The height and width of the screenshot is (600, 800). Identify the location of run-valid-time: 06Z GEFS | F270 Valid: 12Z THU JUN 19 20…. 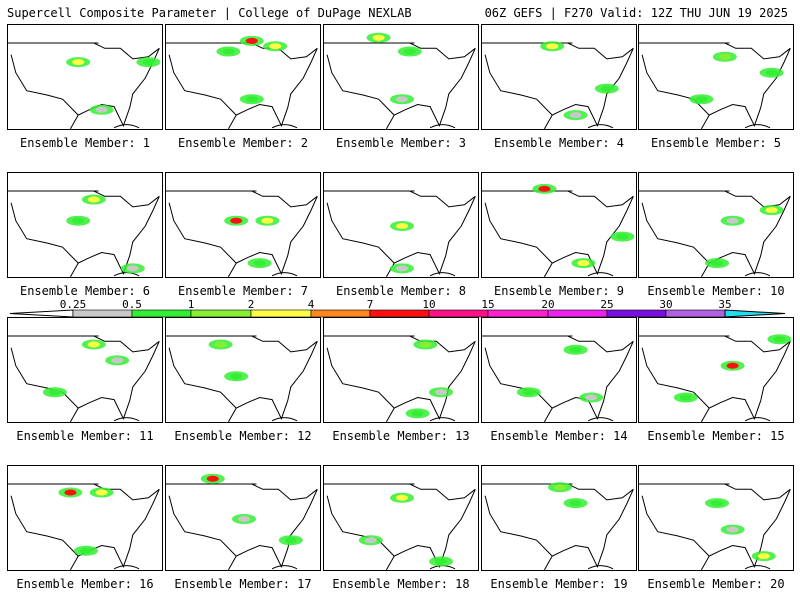
(636, 13).